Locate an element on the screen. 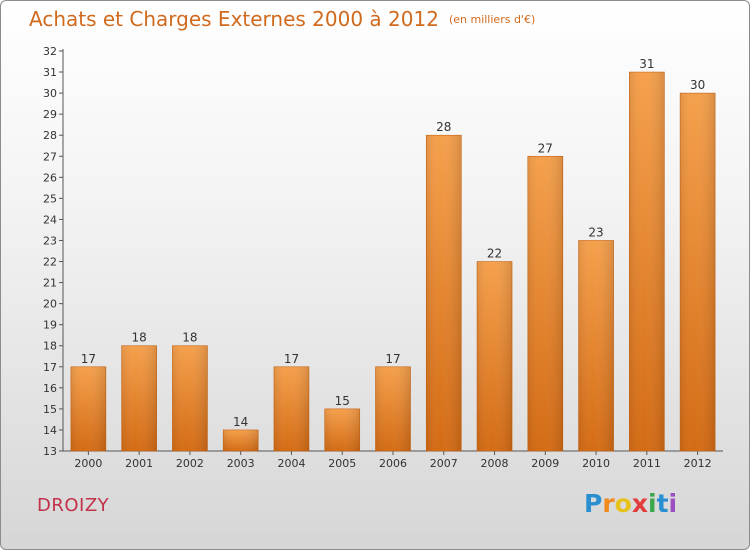 Image resolution: width=750 pixels, height=550 pixels. x-tick-label: 2007 is located at coordinates (444, 463).